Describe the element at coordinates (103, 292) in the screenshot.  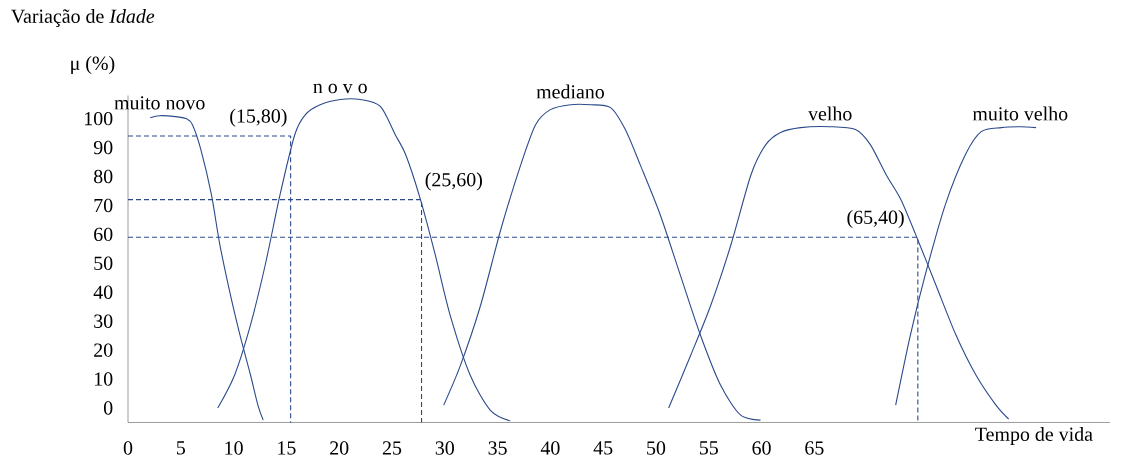
I see `y-tick-label: 40` at that location.